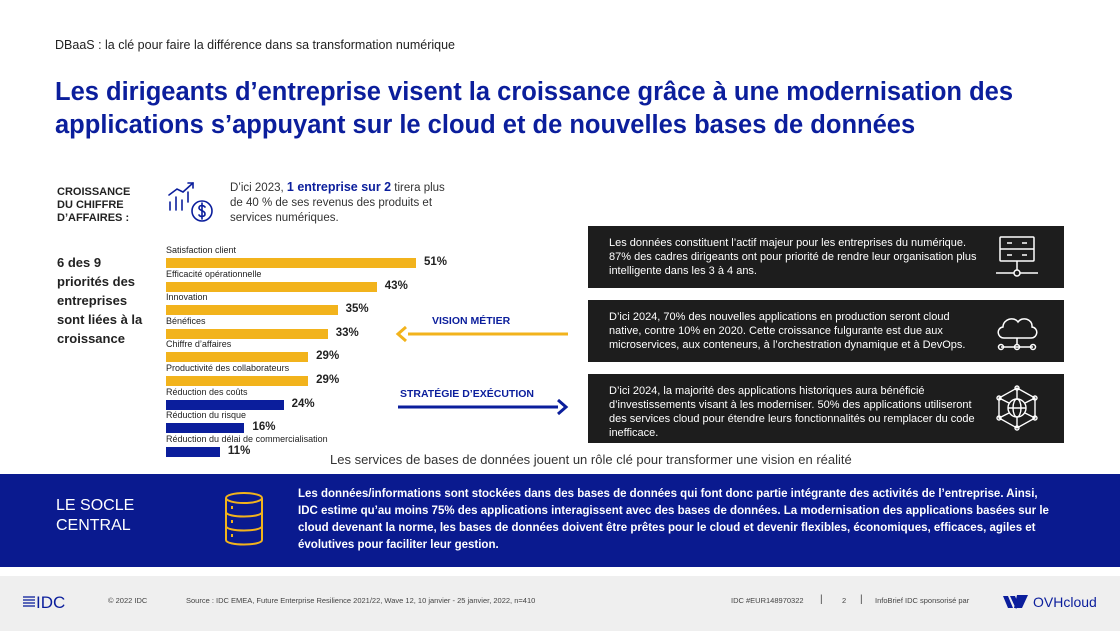 This screenshot has width=1120, height=631. I want to click on data-server-icon, so click(1017, 256).